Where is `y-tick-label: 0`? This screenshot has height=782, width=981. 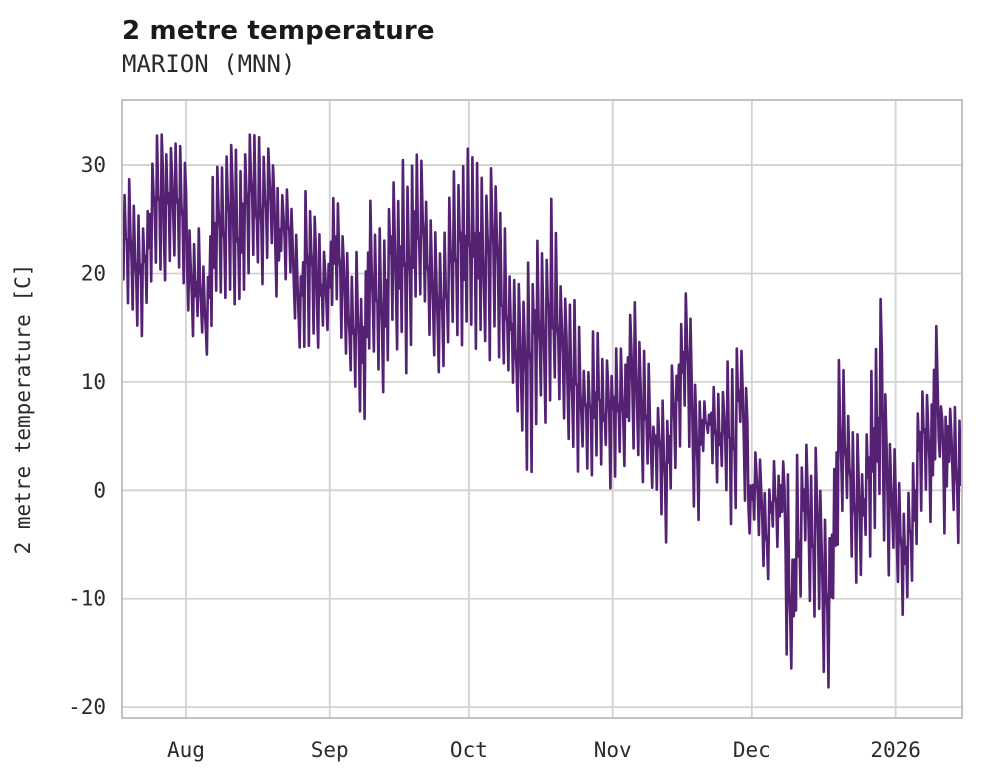
y-tick-label: 0 is located at coordinates (99, 490).